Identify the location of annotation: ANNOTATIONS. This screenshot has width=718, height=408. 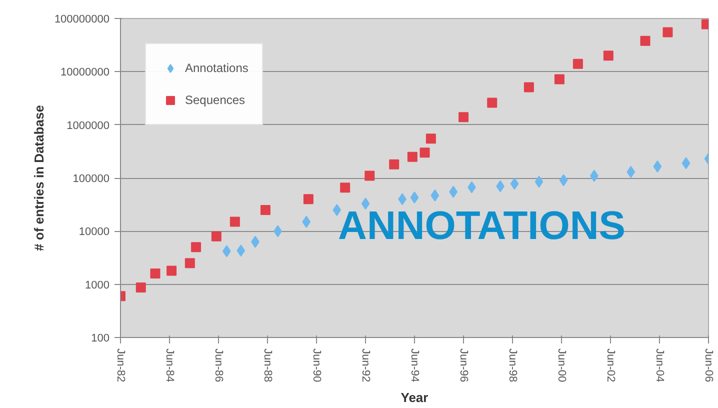
(482, 226).